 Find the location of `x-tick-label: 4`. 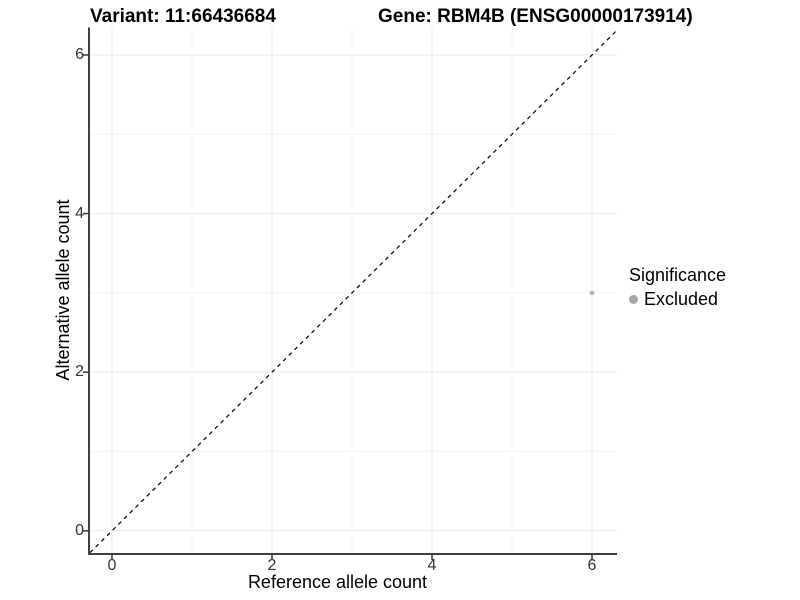

x-tick-label: 4 is located at coordinates (432, 565).